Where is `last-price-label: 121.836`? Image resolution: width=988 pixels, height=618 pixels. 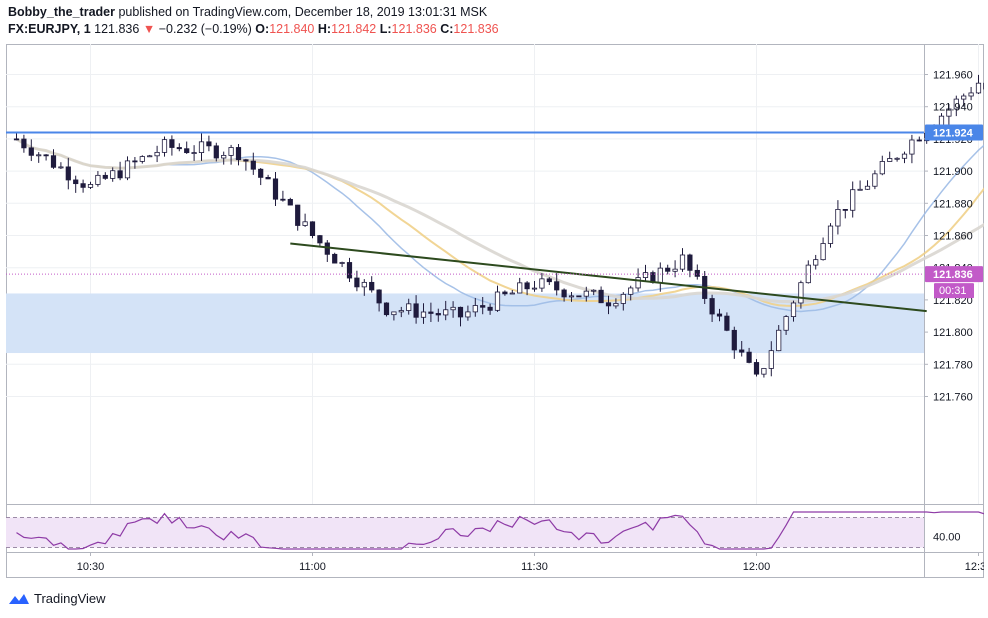
last-price-label: 121.836 is located at coordinates (953, 275).